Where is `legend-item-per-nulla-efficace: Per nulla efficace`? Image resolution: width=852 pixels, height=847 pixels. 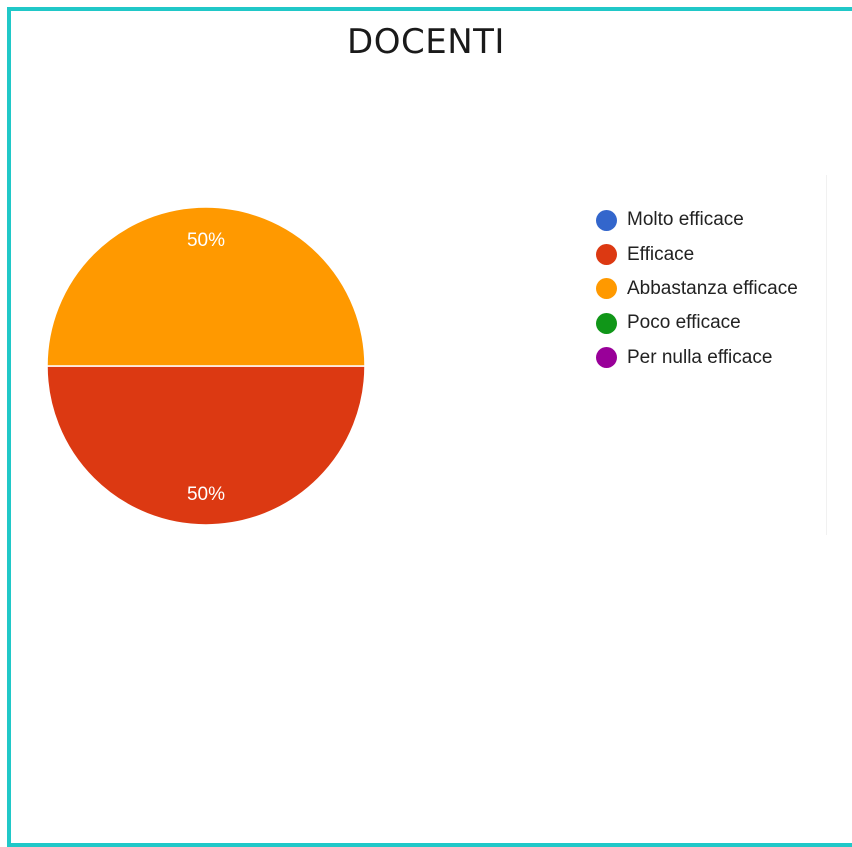
legend-item-per-nulla-efficace: Per nulla efficace is located at coordinates (697, 358).